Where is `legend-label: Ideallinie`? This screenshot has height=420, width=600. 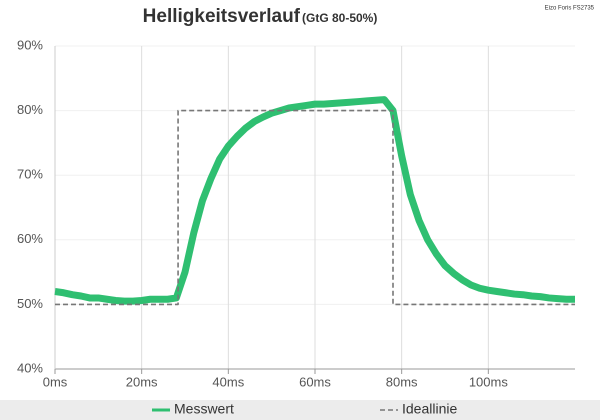 legend-label: Ideallinie is located at coordinates (429, 409).